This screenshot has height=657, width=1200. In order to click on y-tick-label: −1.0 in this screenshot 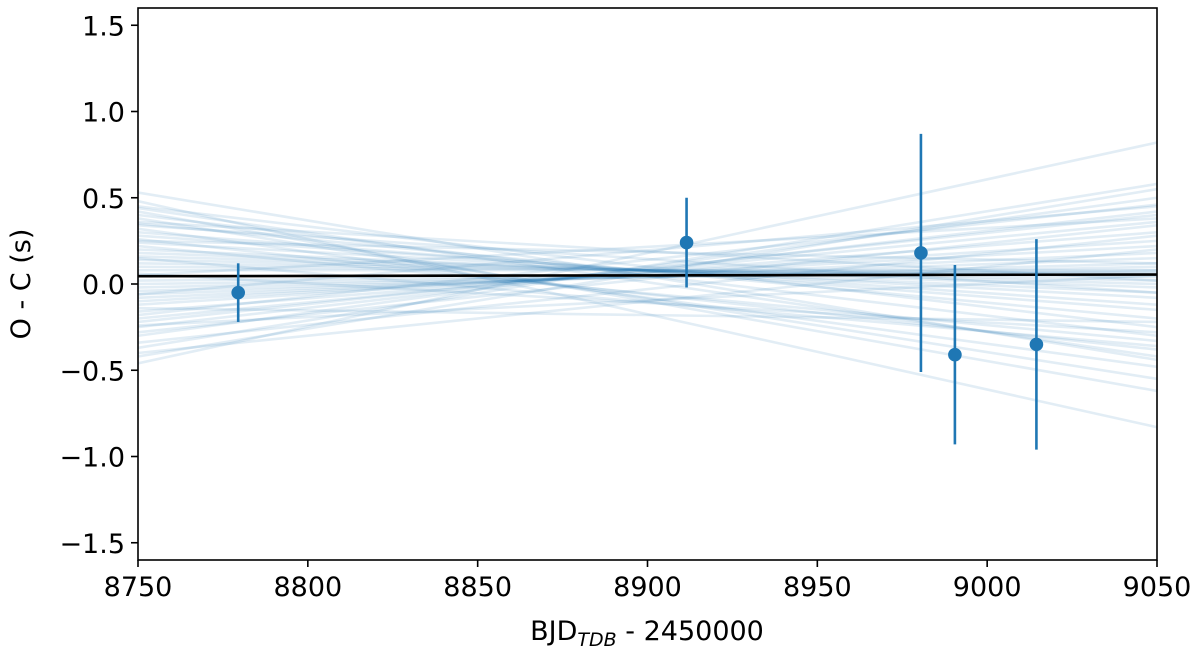, I will do `click(92, 458)`.